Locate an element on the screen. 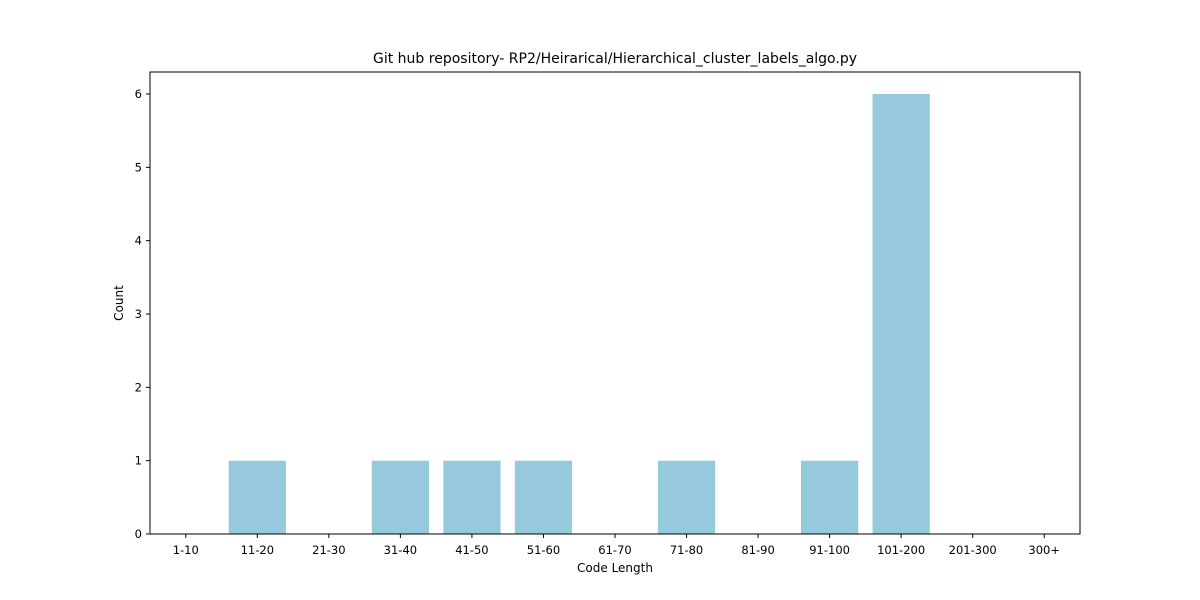  x-tick-label: 1-10 is located at coordinates (186, 550).